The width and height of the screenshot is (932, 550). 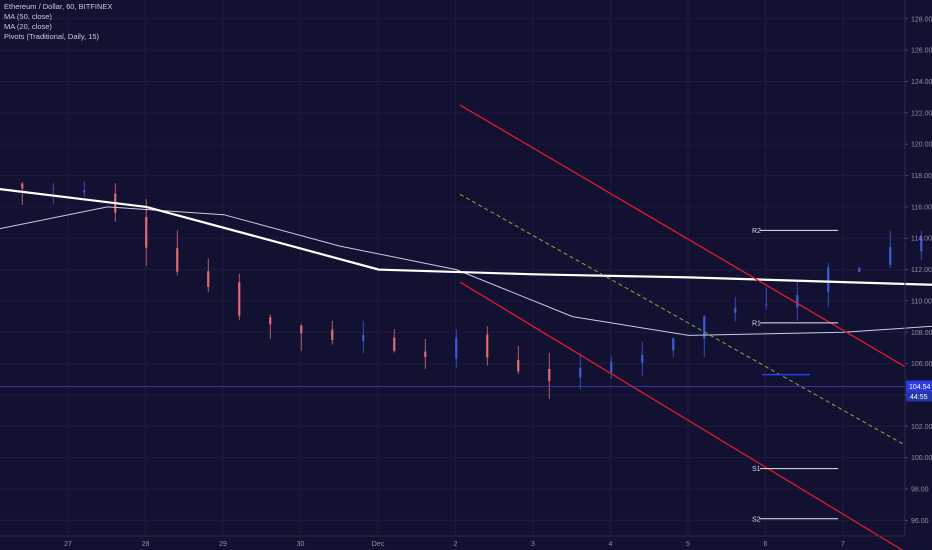 I want to click on y-tick-label: 102.00, so click(x=921, y=427).